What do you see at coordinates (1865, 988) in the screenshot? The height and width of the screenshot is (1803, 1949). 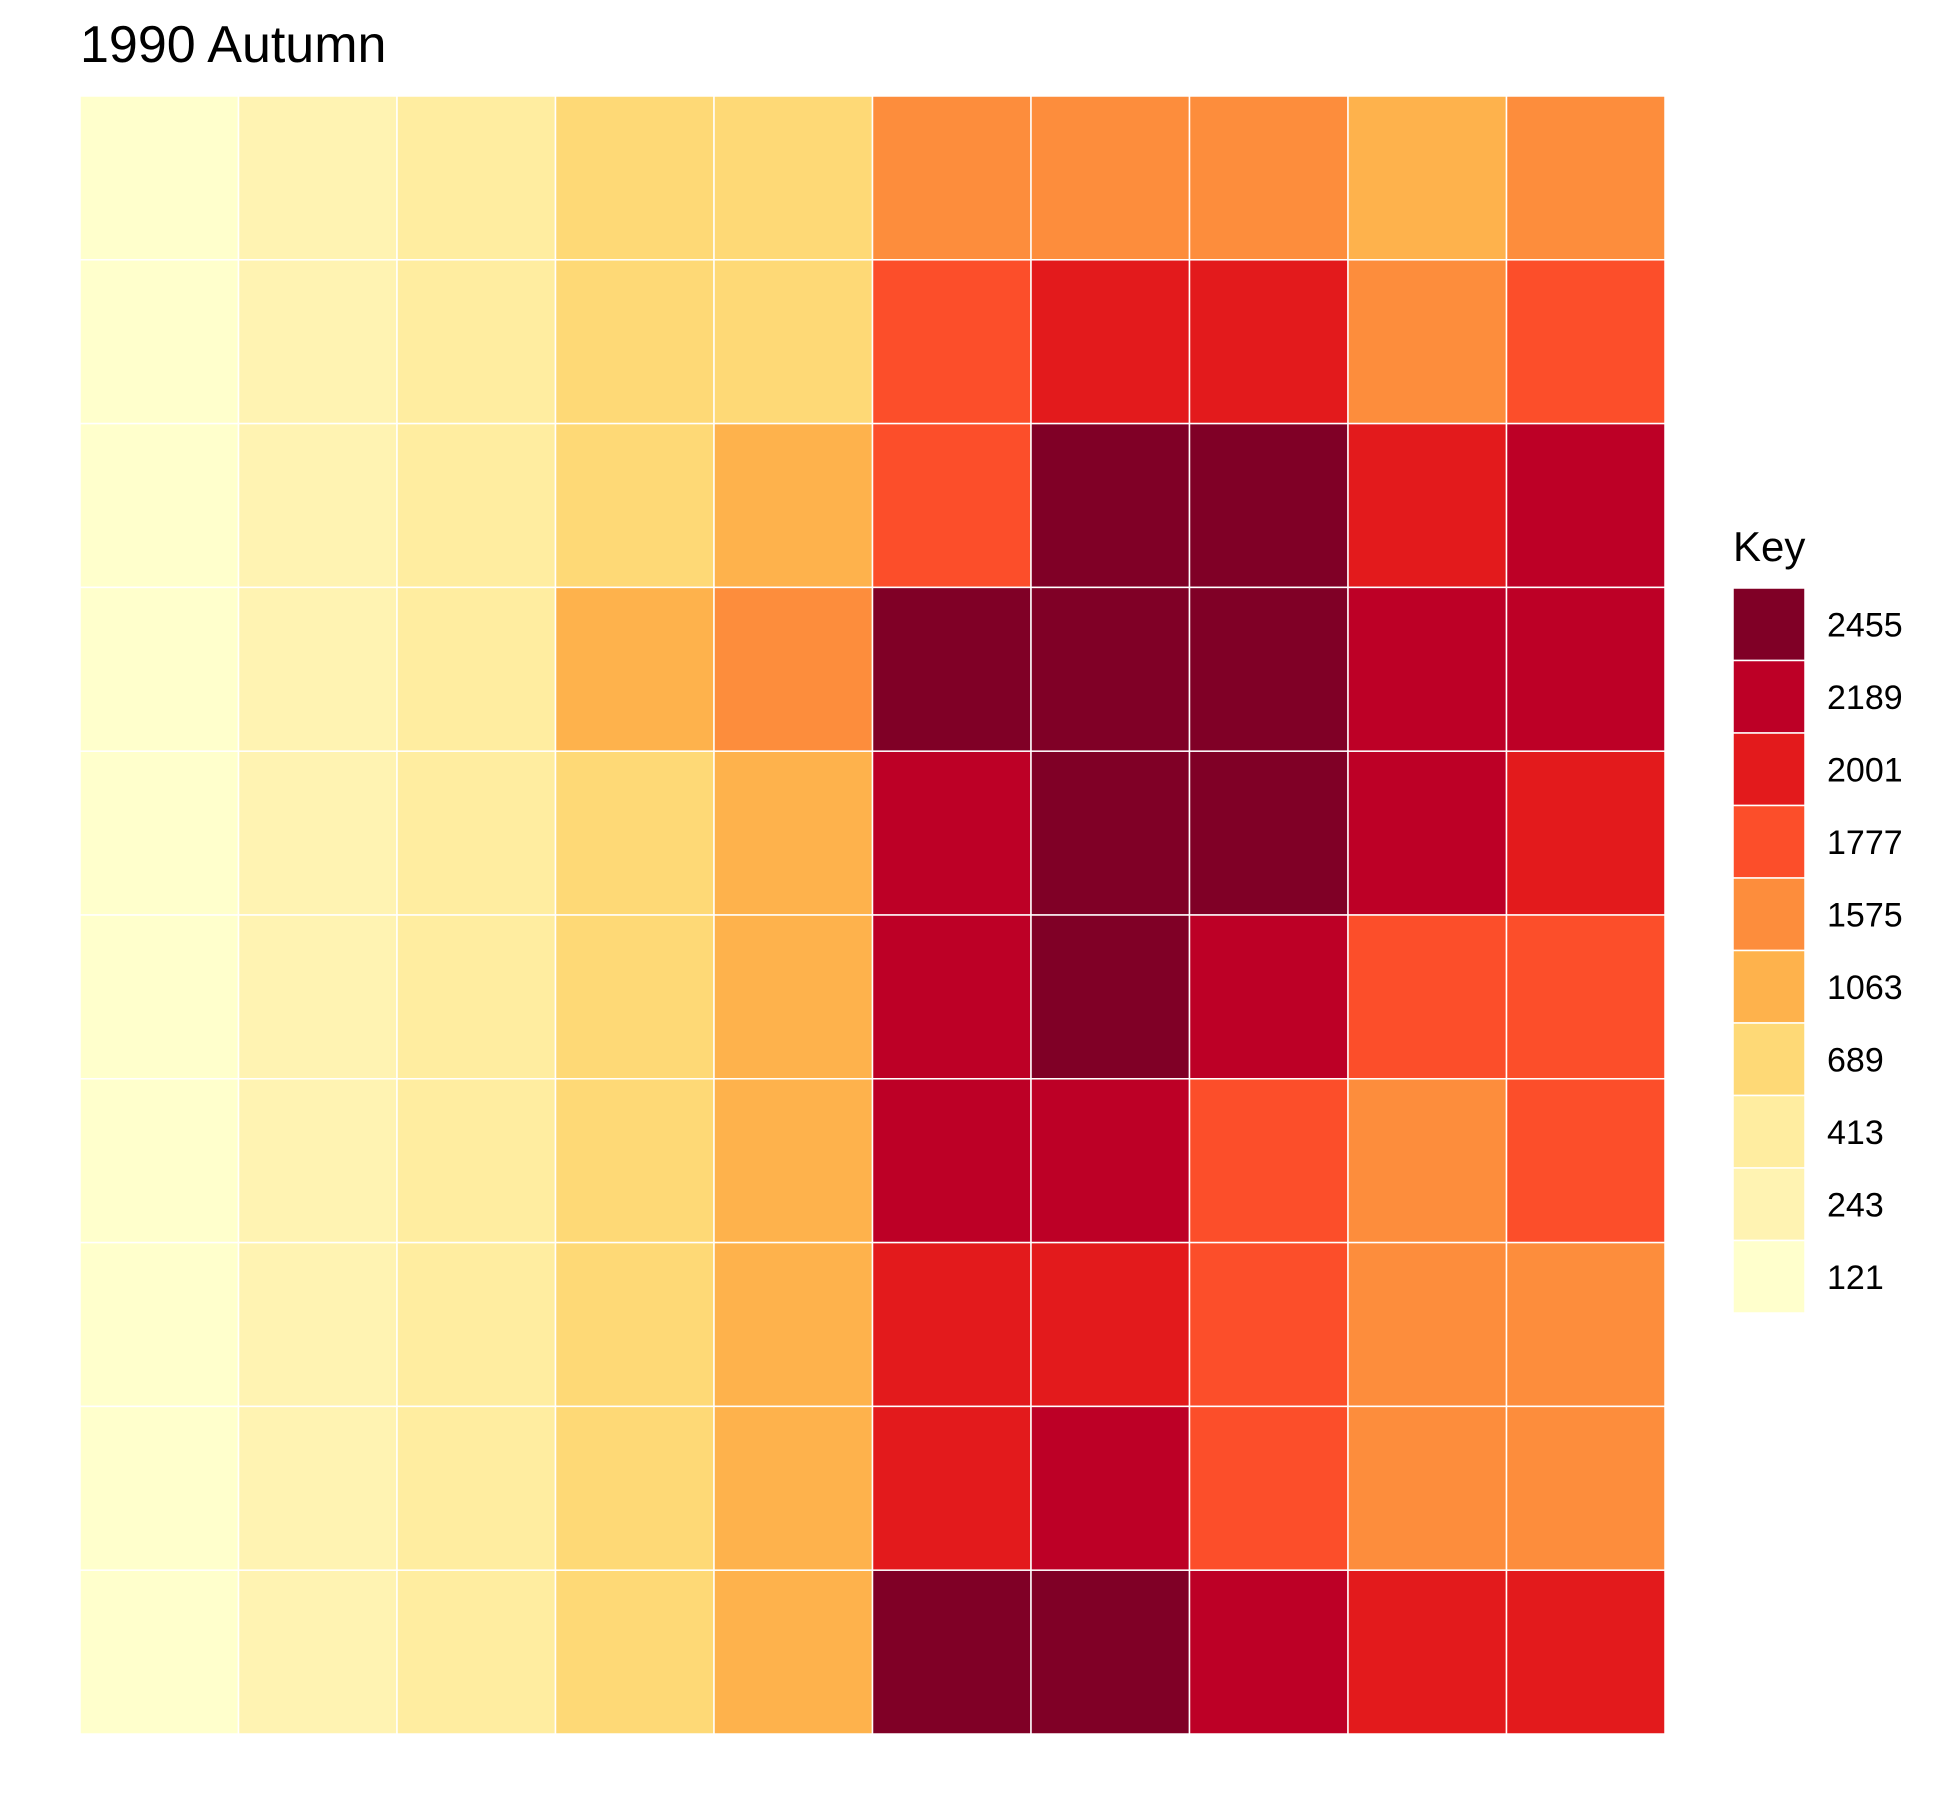 I see `legend-label: 1063` at bounding box center [1865, 988].